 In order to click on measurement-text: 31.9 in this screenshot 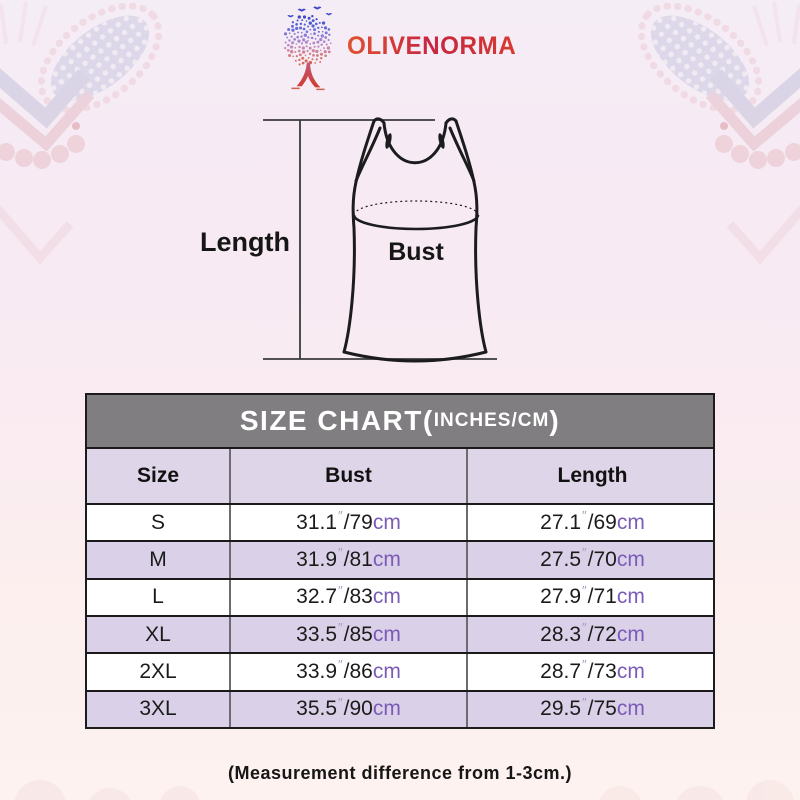, I will do `click(317, 559)`.